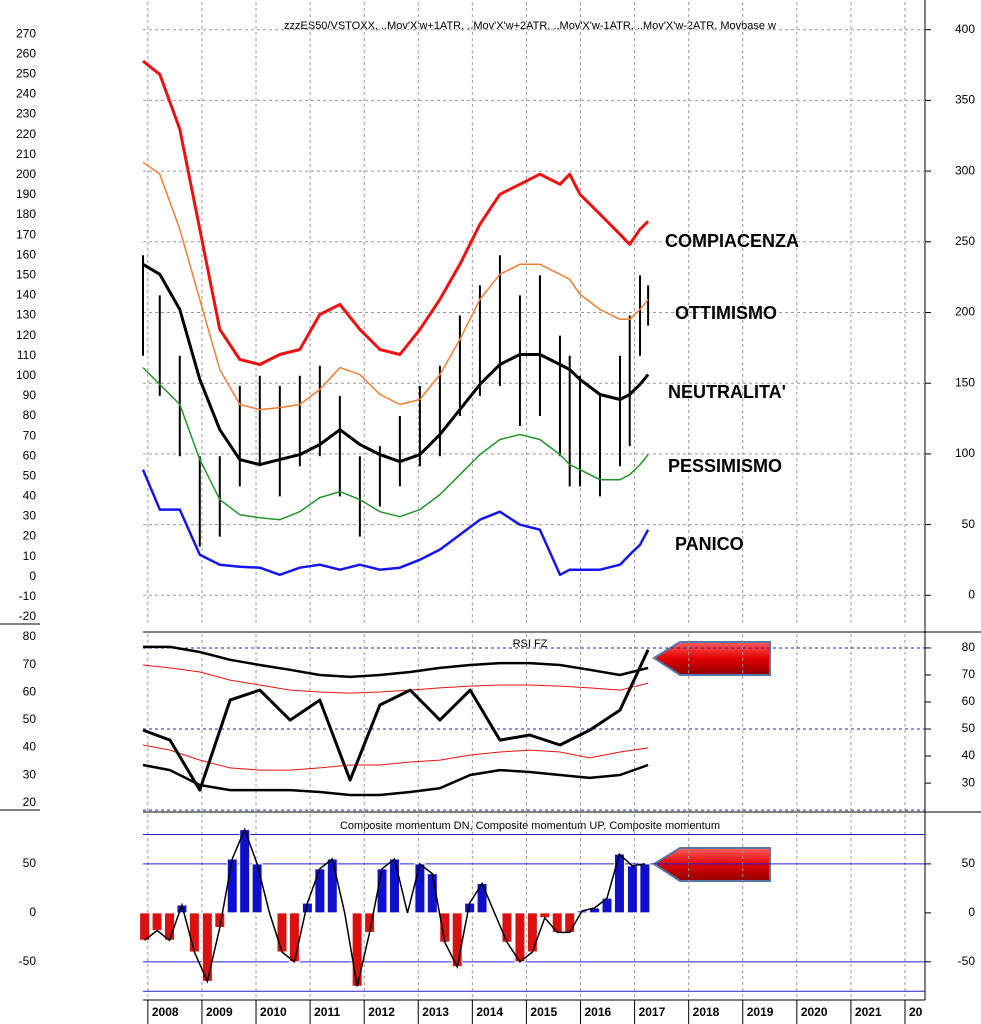 This screenshot has height=1024, width=981. What do you see at coordinates (965, 241) in the screenshot?
I see `y2-tick-label: 250` at bounding box center [965, 241].